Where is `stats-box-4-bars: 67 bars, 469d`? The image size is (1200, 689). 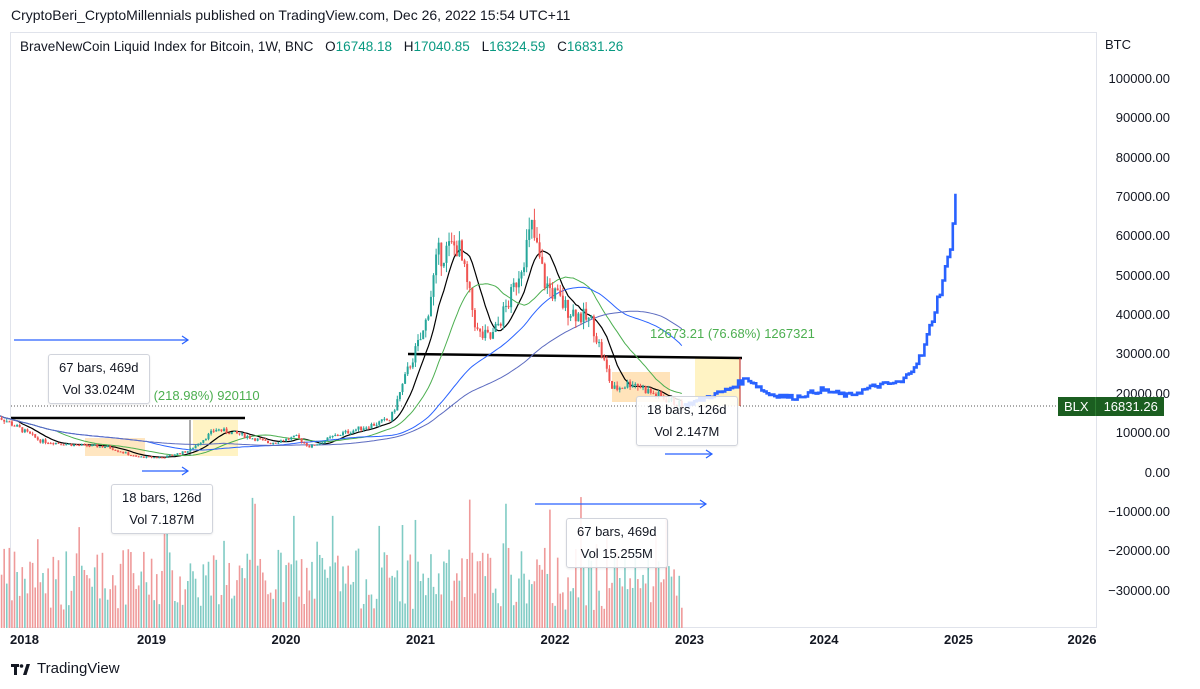 stats-box-4-bars: 67 bars, 469d is located at coordinates (617, 531).